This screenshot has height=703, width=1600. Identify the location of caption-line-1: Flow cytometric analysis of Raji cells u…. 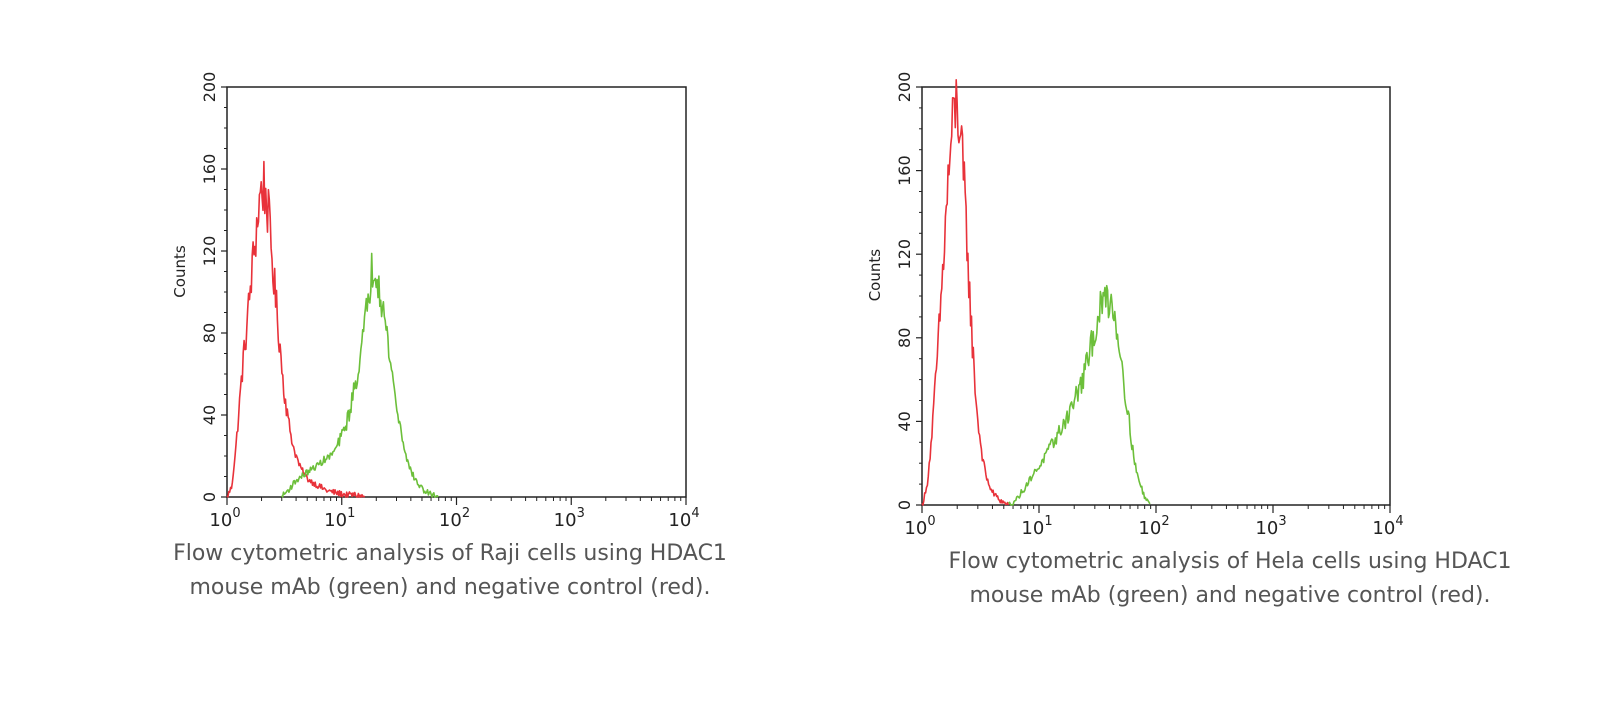
(450, 553).